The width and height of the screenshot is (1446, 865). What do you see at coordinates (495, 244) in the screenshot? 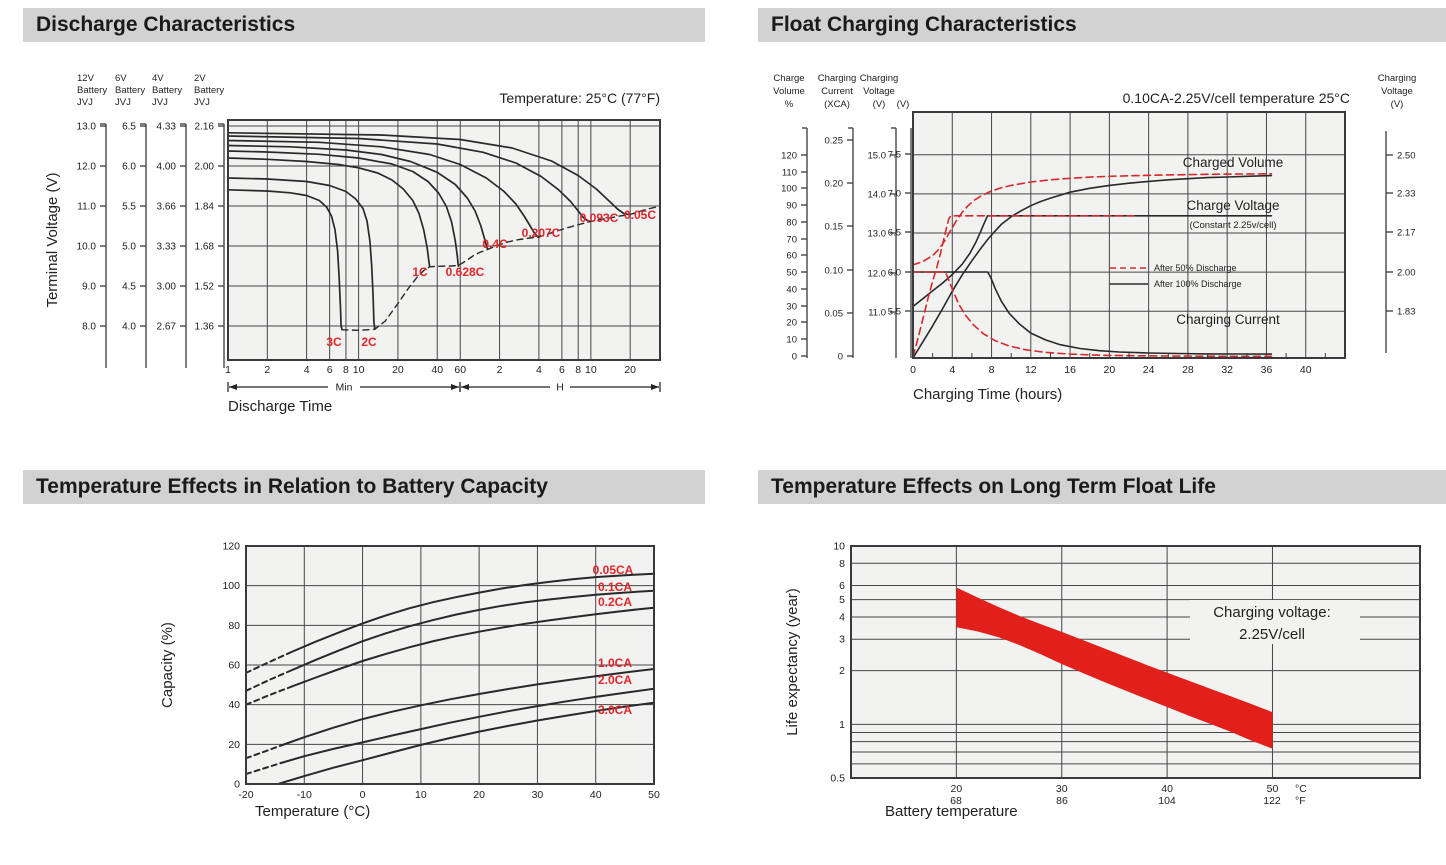
I see `chart-text: 0.4C` at bounding box center [495, 244].